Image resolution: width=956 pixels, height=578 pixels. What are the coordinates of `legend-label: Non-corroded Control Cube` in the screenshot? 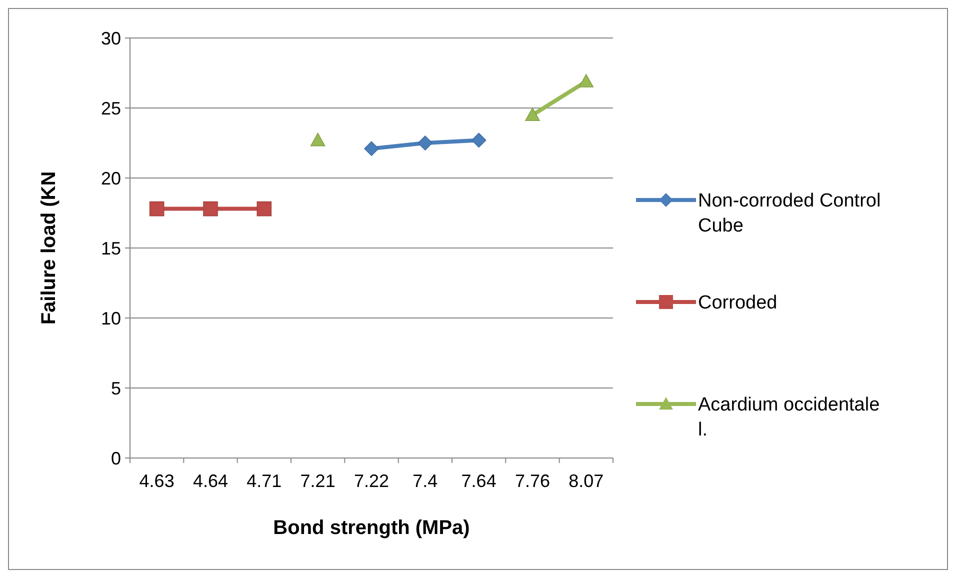 It's located at (789, 213).